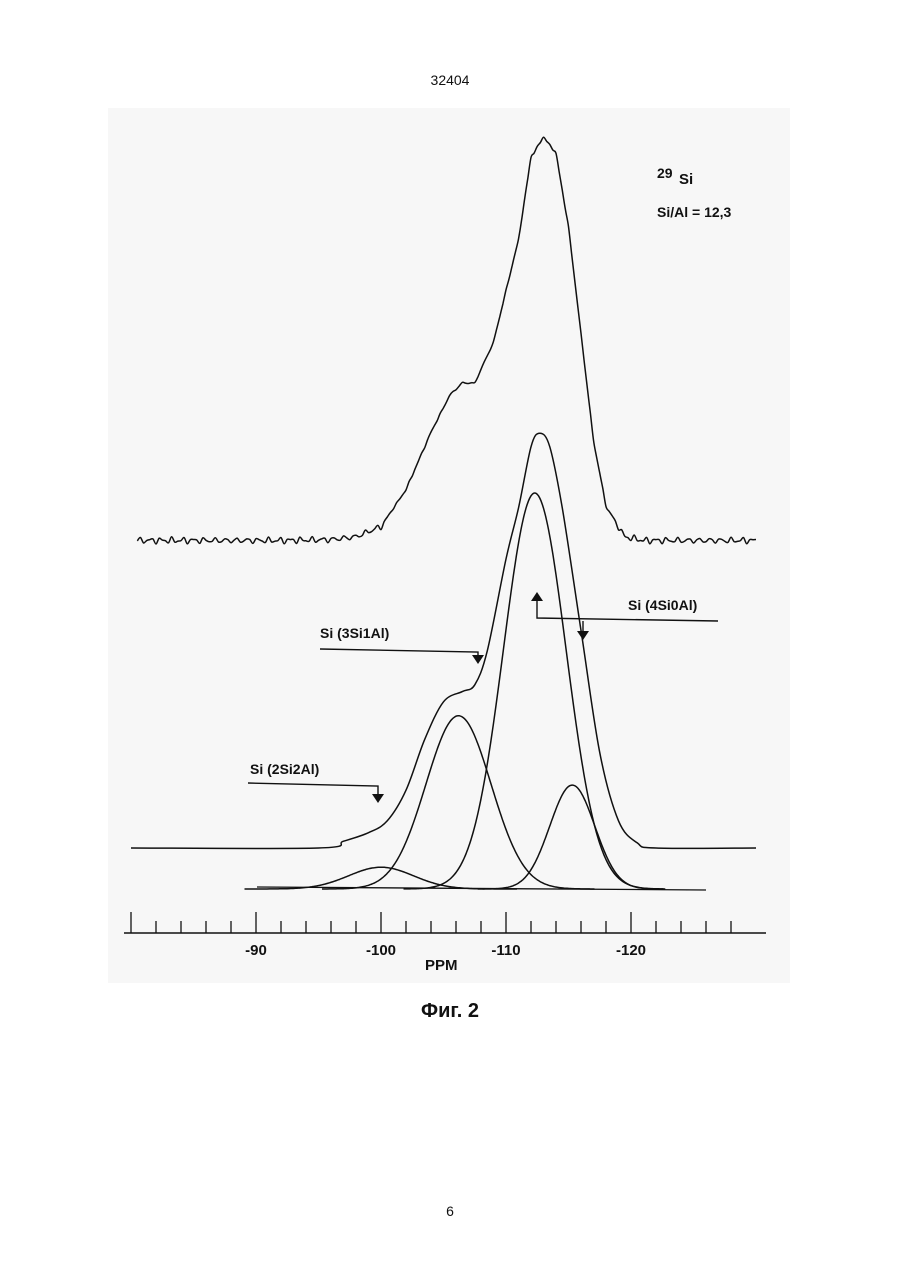 The image size is (900, 1273). What do you see at coordinates (256, 950) in the screenshot?
I see `x-tick-label: -90` at bounding box center [256, 950].